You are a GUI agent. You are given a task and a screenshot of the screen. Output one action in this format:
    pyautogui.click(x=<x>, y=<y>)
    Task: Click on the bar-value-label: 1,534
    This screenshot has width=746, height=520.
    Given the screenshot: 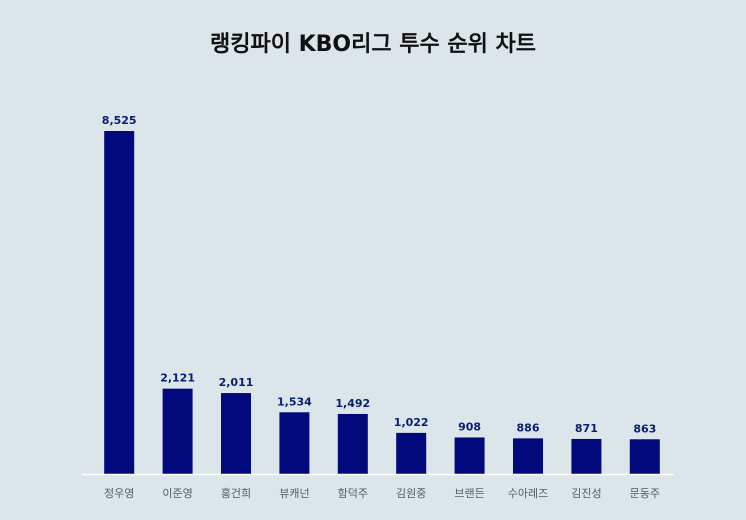 What is the action you would take?
    pyautogui.click(x=294, y=401)
    